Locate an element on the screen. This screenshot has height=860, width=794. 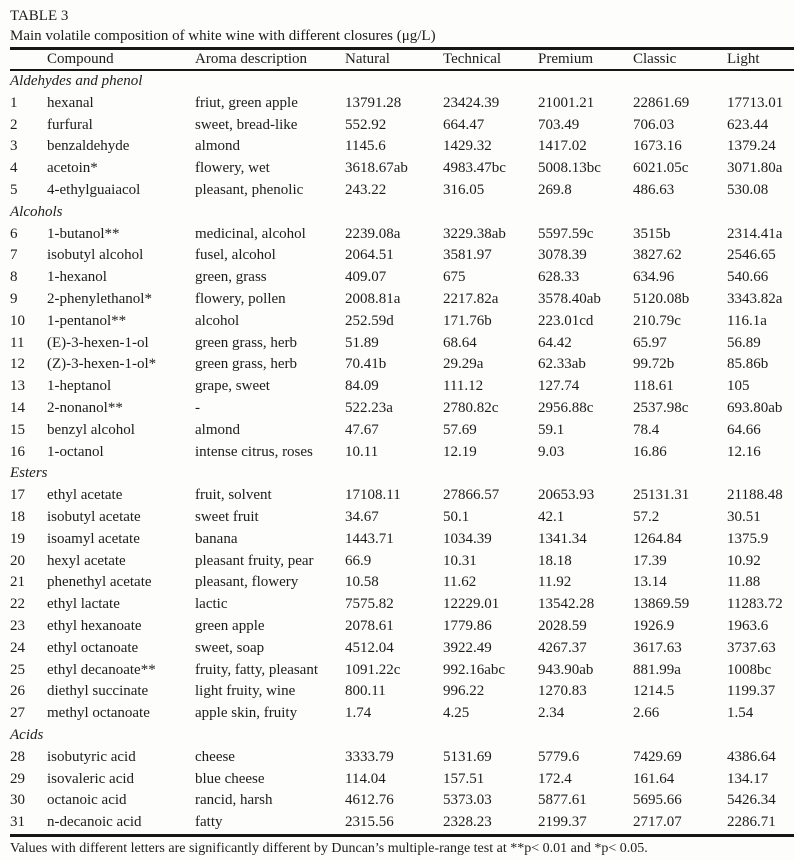
value-cell: 628.33 is located at coordinates (559, 277).